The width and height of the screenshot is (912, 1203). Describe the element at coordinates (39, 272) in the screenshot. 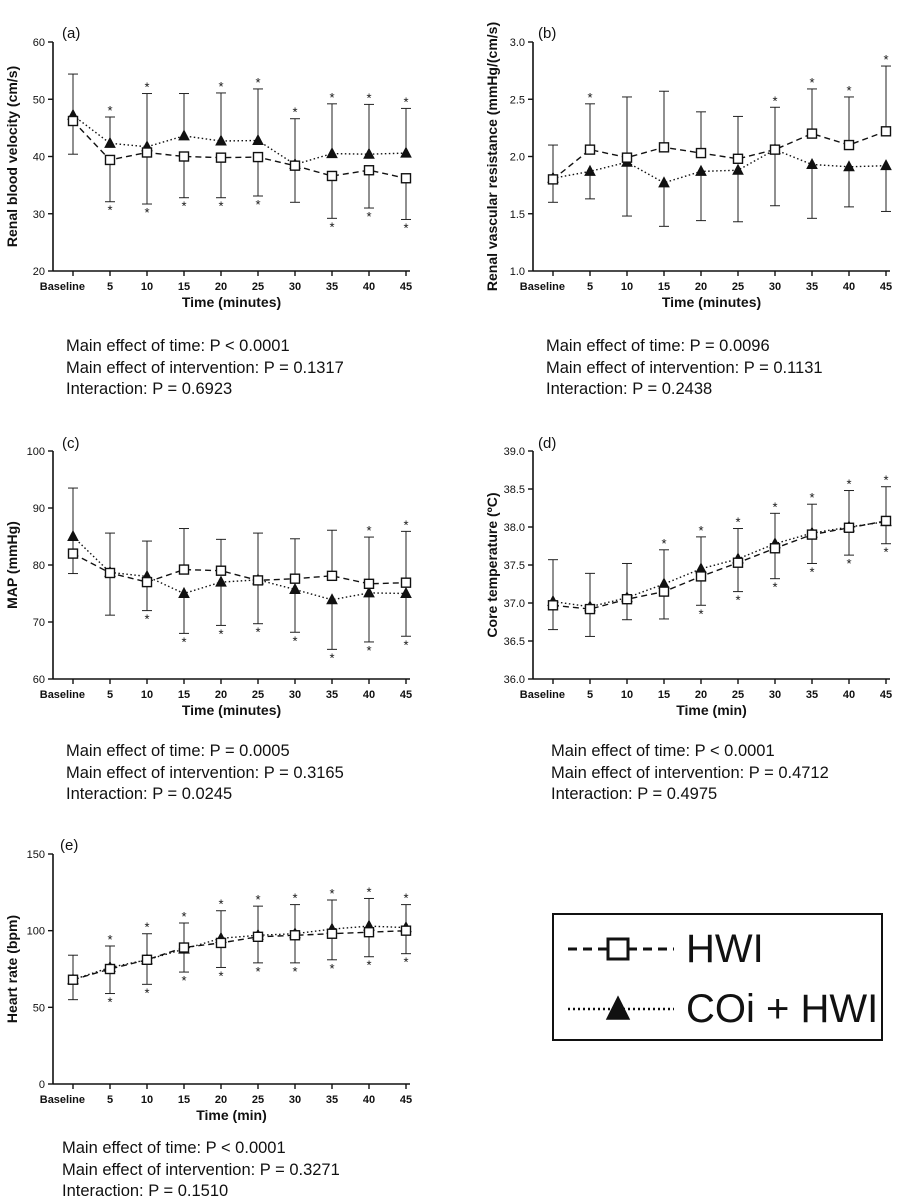

I see `y-tick-label: 20` at that location.